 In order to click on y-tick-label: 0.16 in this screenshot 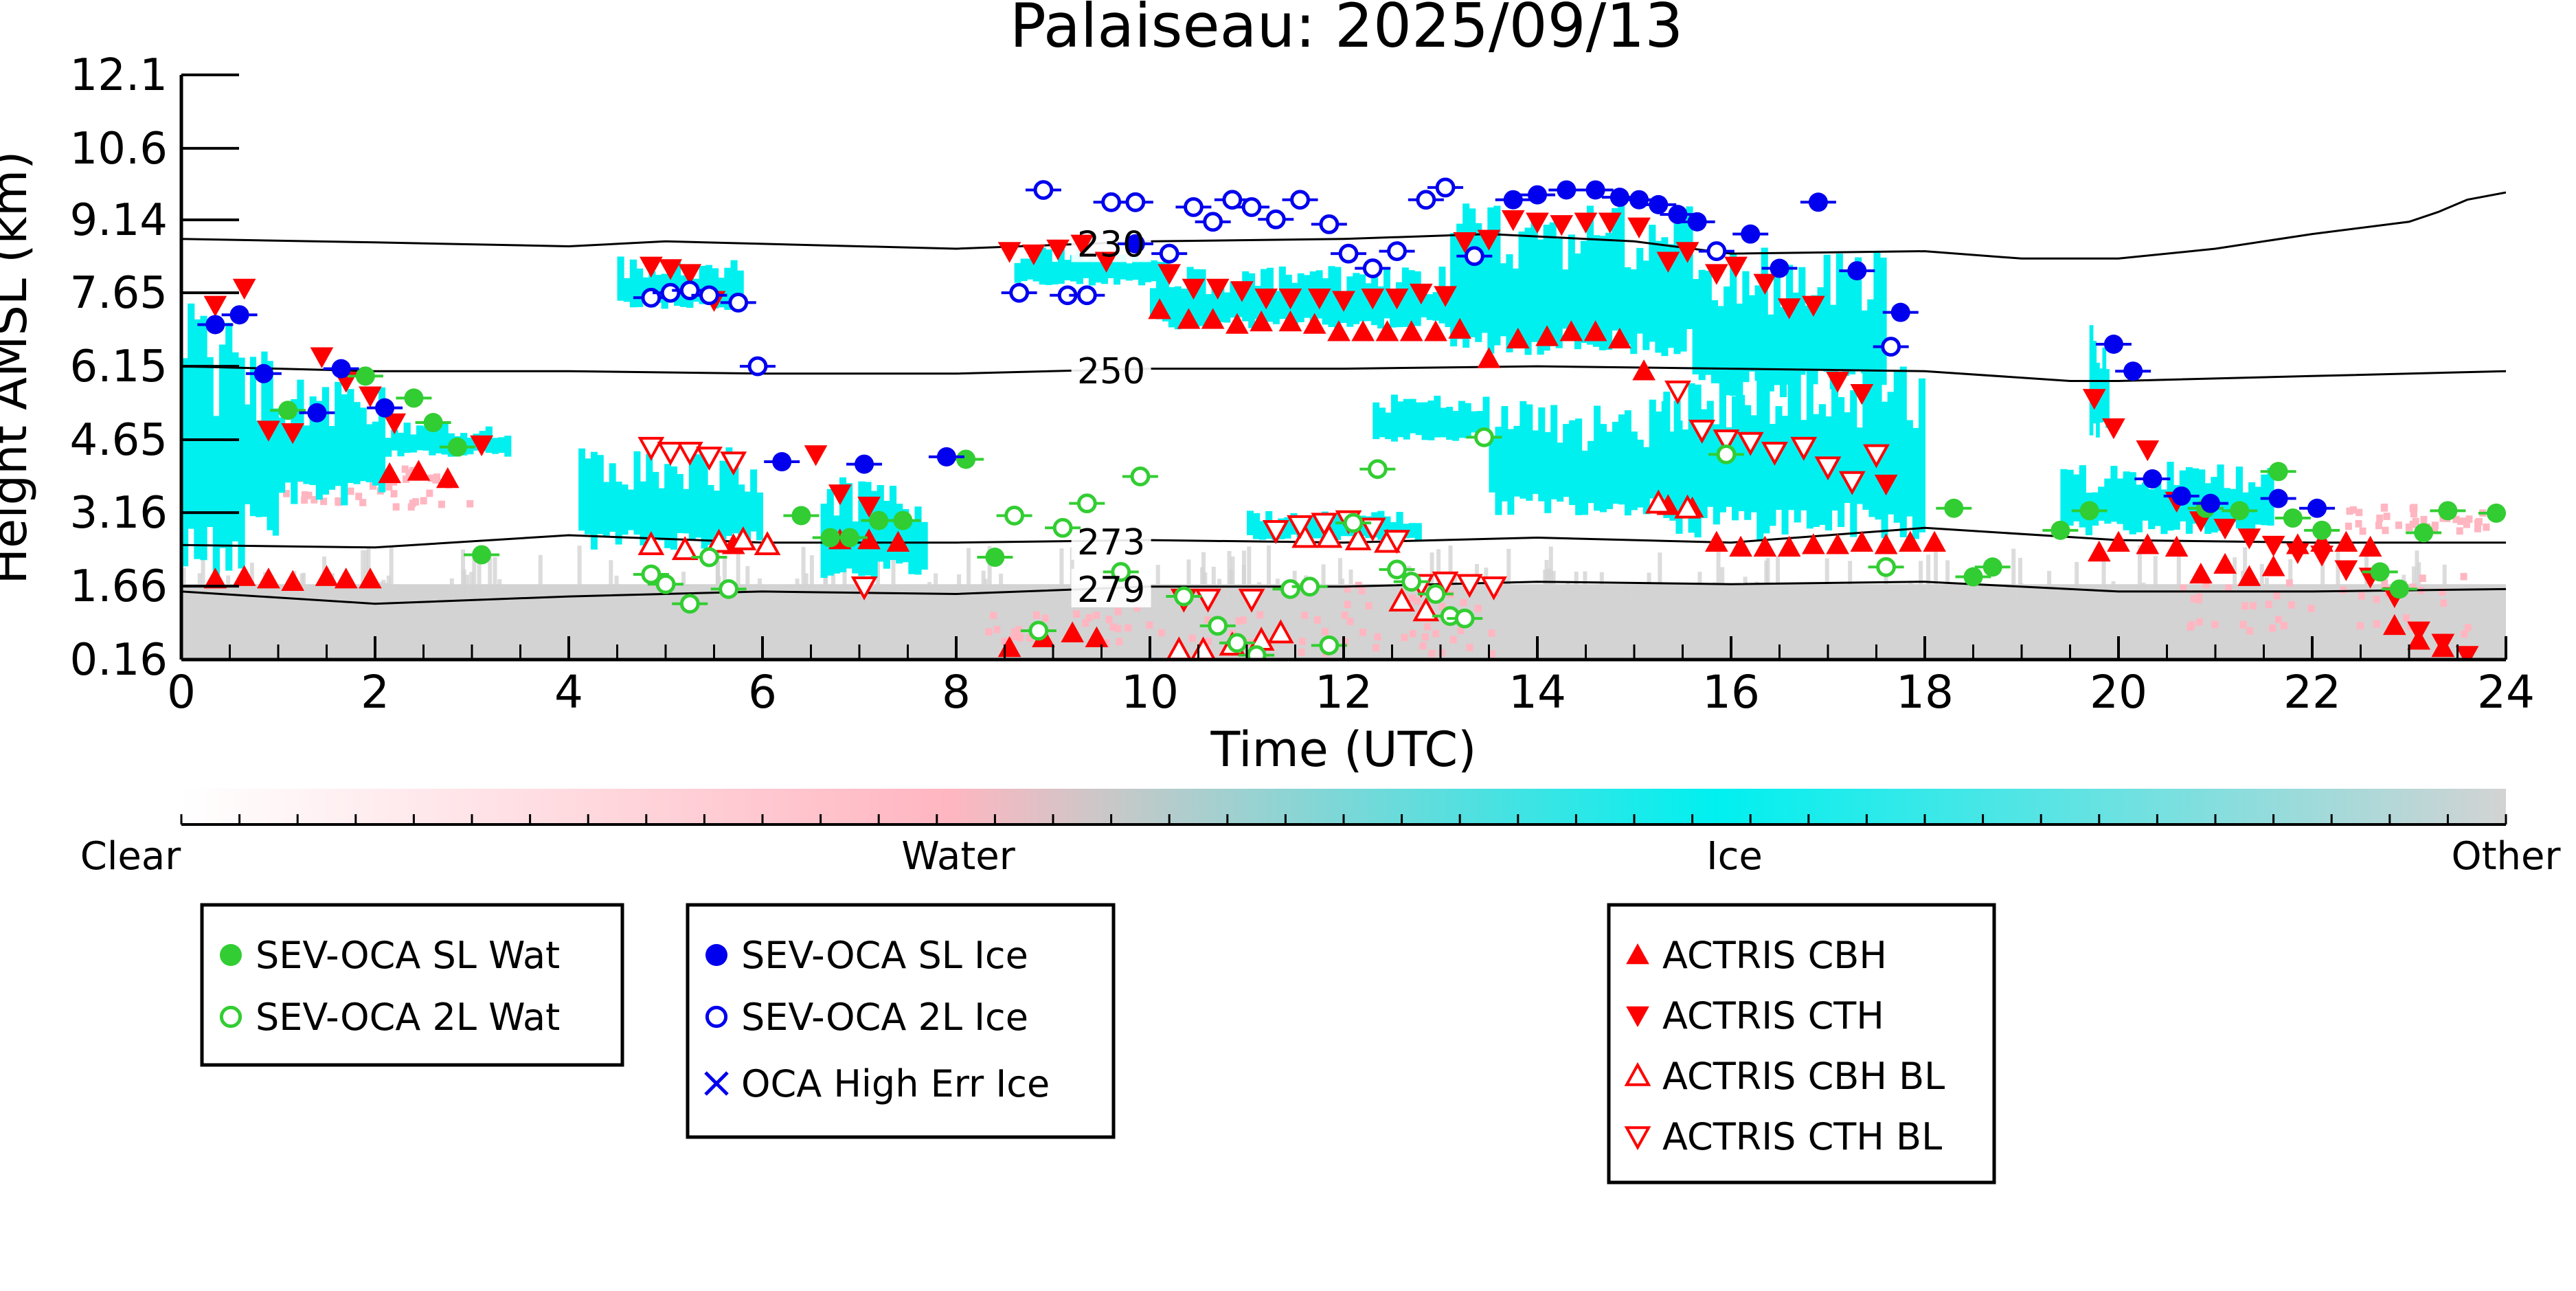, I will do `click(119, 660)`.